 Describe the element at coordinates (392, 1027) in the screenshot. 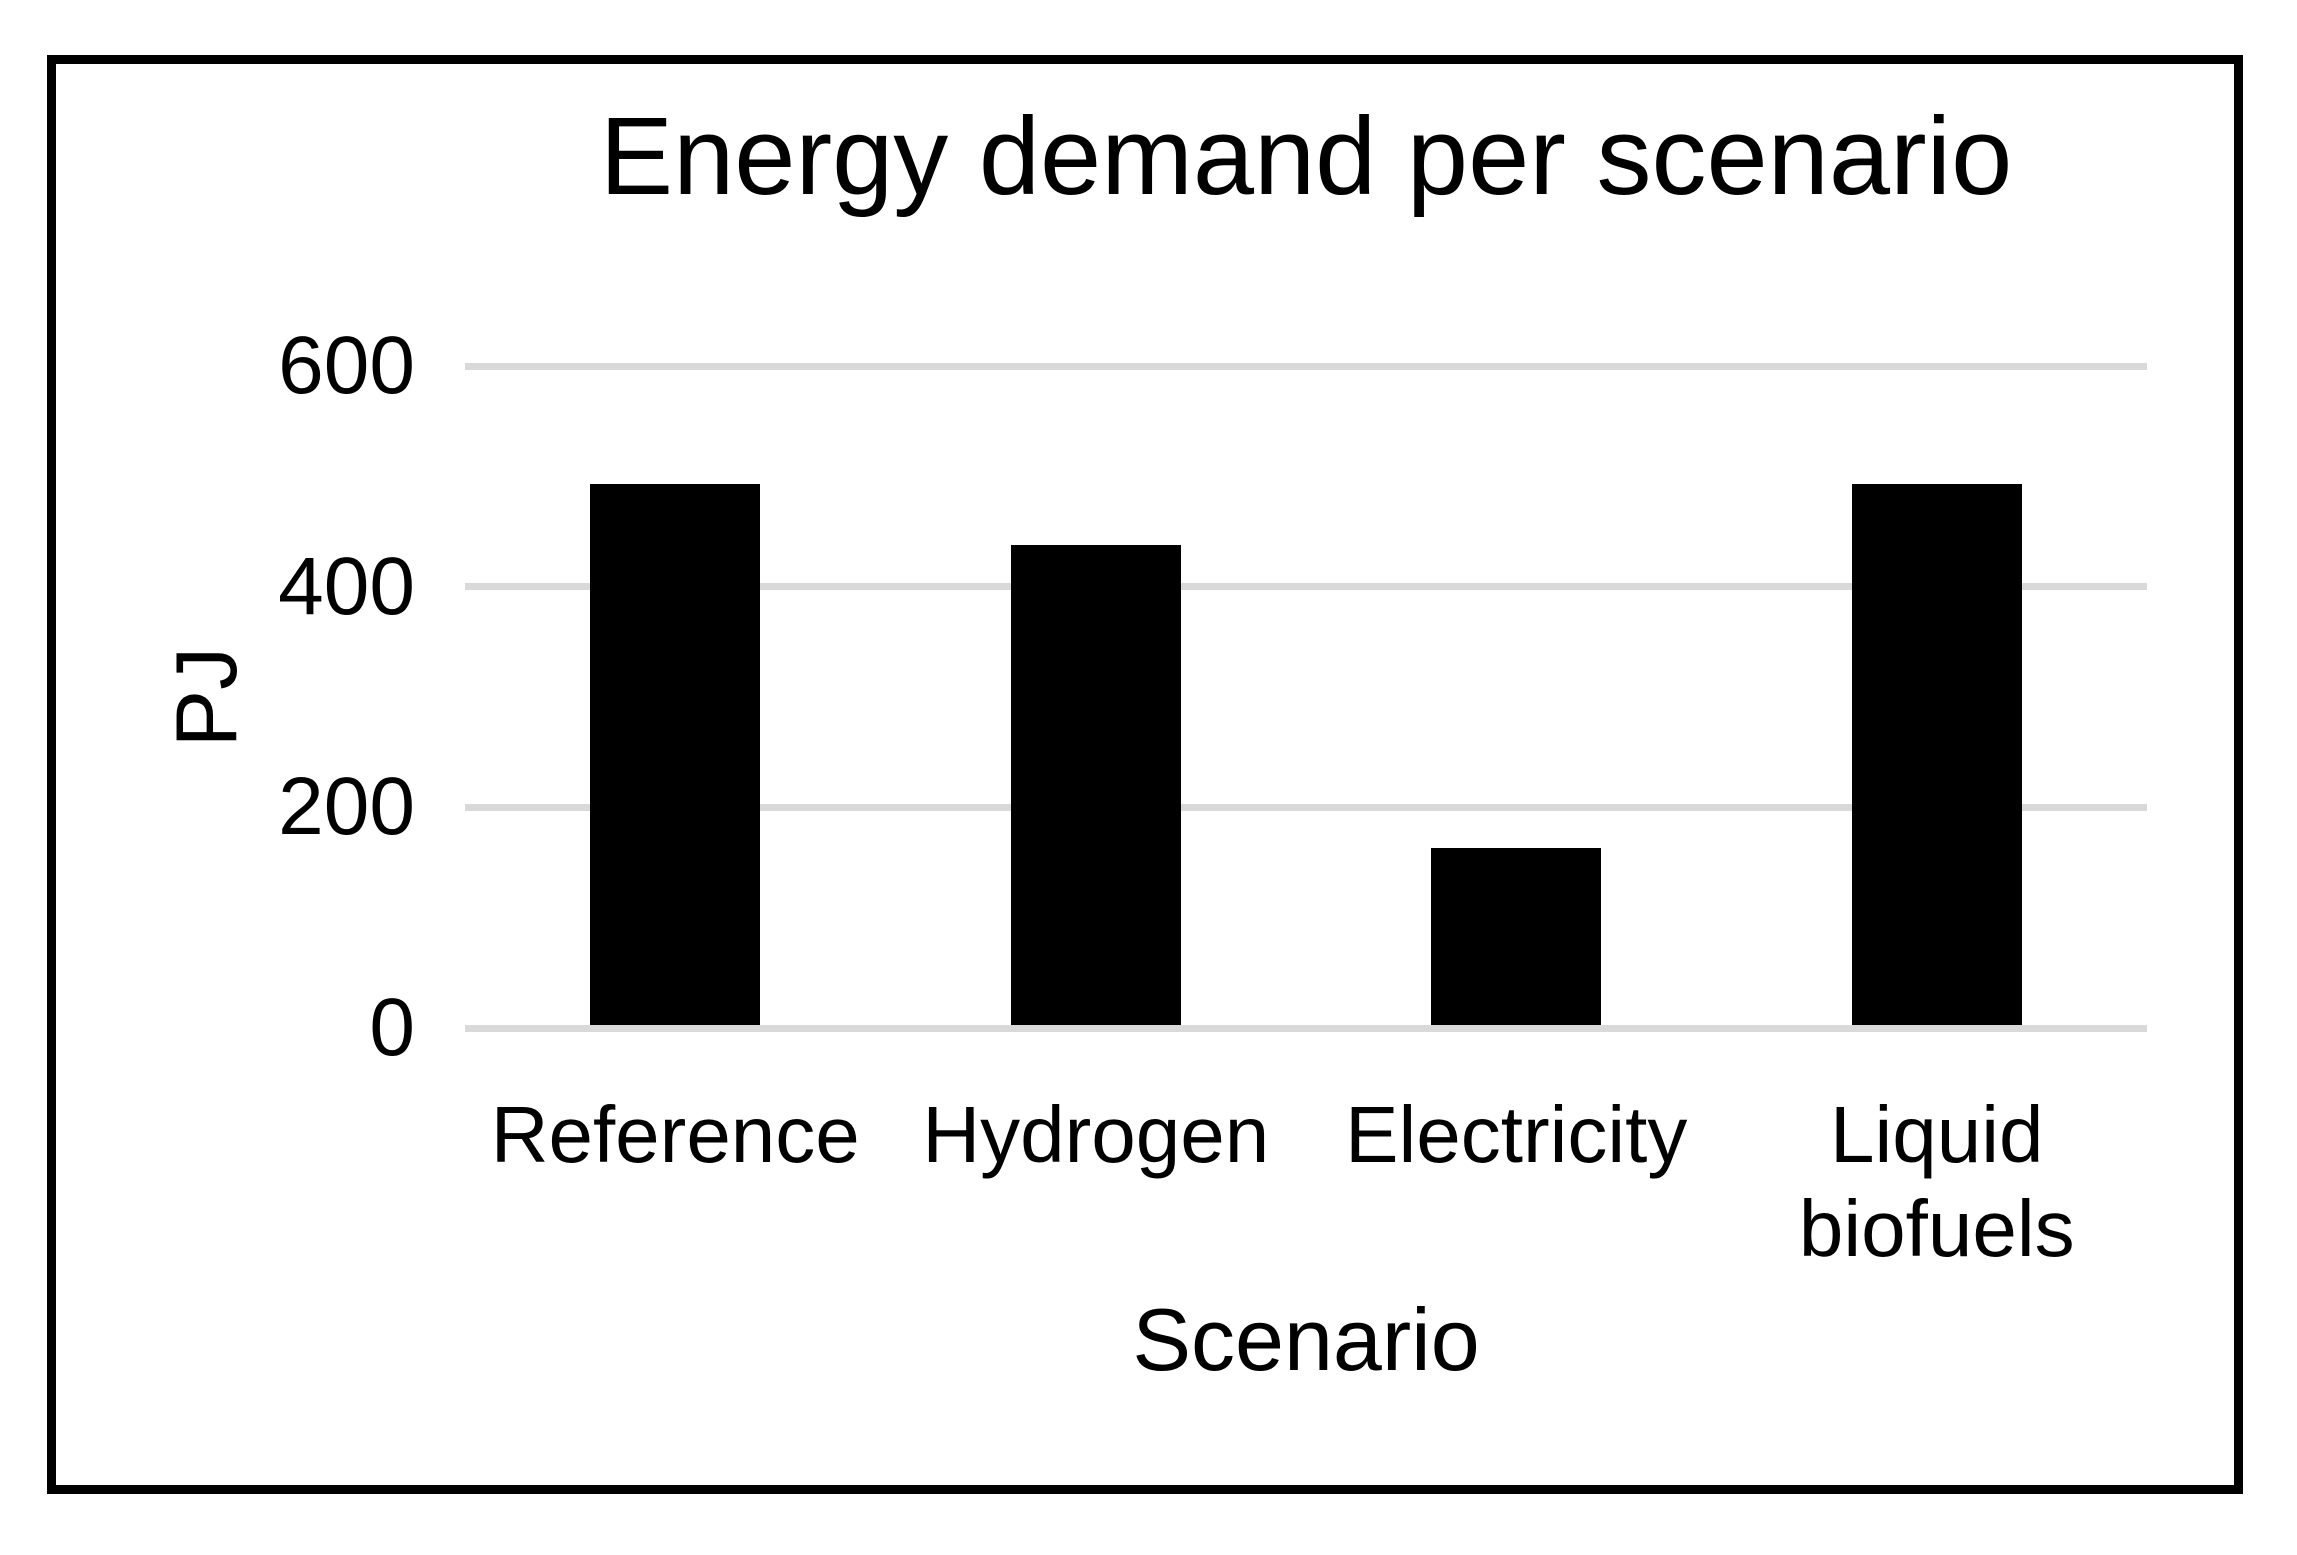

I see `y-tick-label-0: 0` at that location.